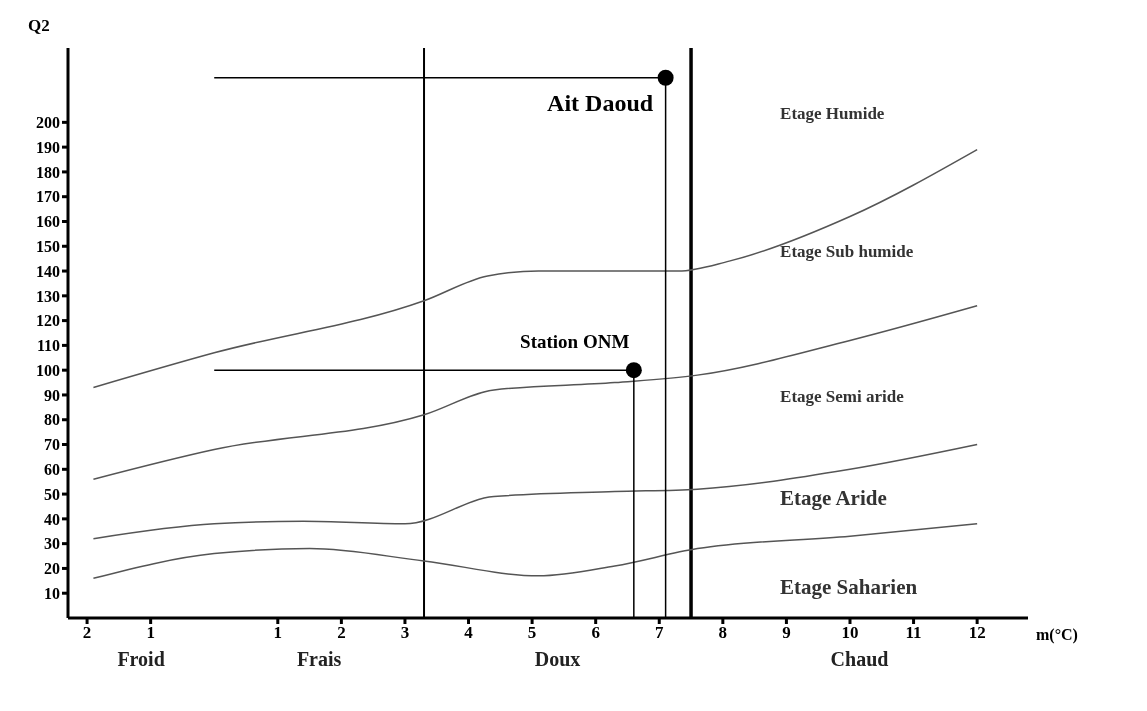 This screenshot has height=711, width=1147. What do you see at coordinates (48, 197) in the screenshot?
I see `y-tick-label: 170` at bounding box center [48, 197].